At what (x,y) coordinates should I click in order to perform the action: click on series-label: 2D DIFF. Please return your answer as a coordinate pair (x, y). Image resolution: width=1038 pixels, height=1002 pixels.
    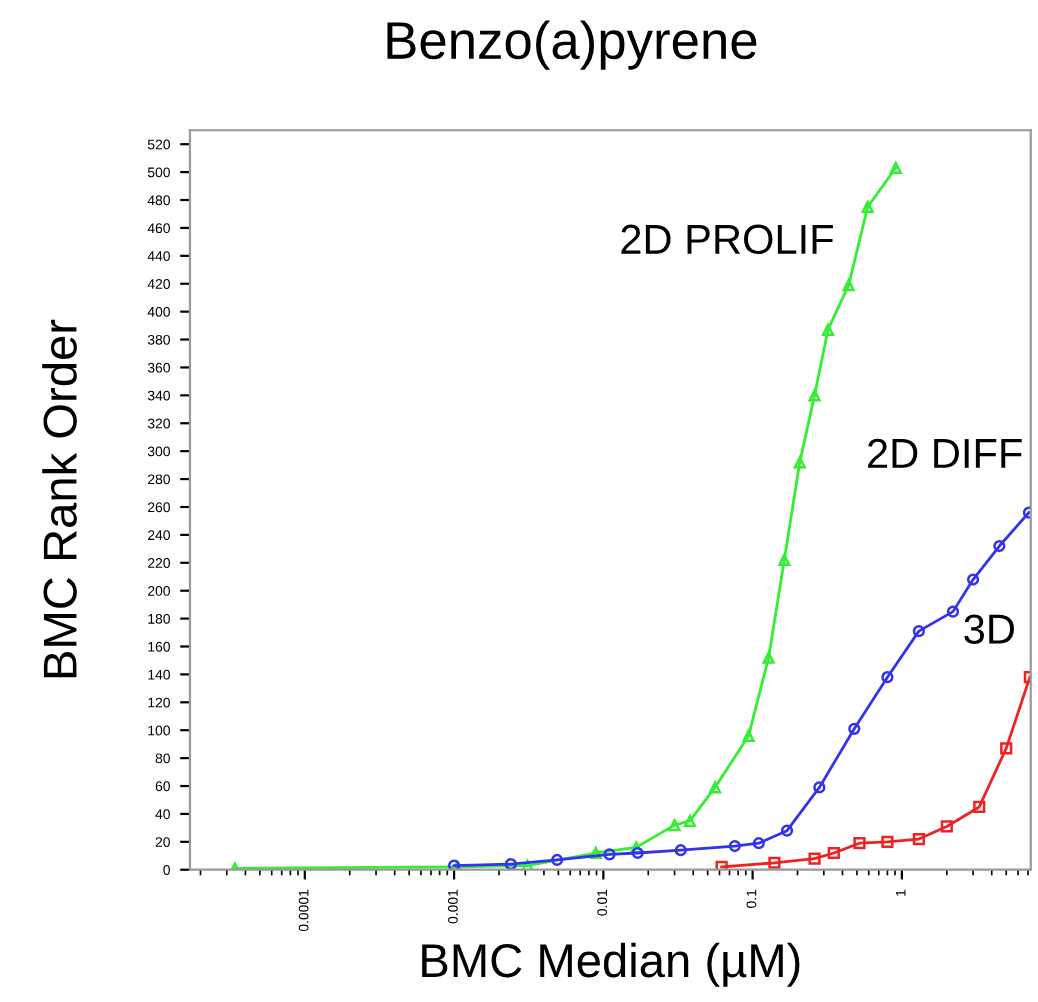
    Looking at the image, I should click on (945, 453).